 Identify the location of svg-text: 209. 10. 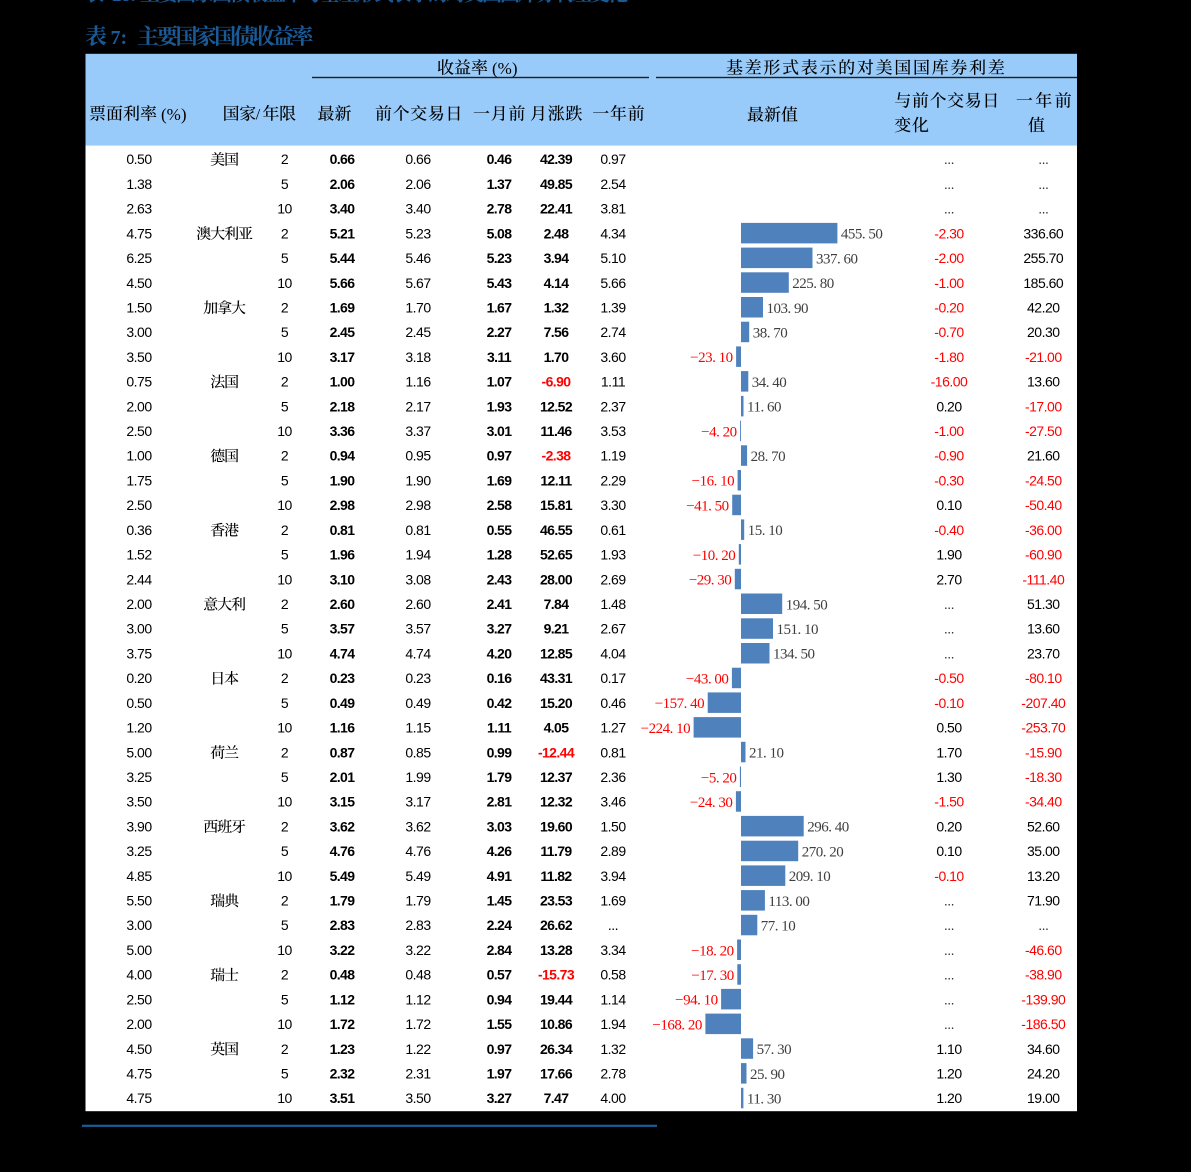
(810, 877).